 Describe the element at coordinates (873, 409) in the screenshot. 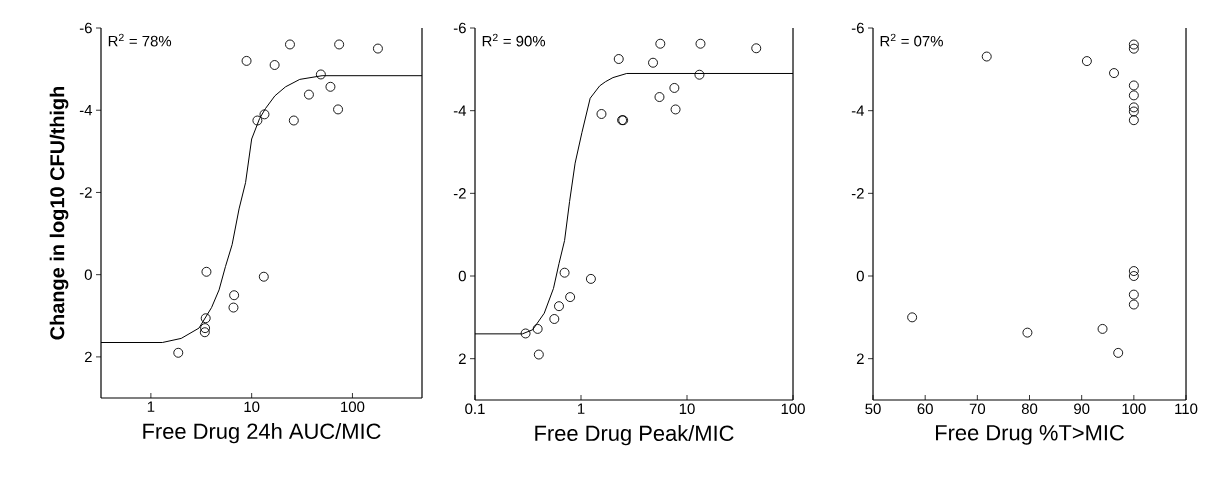

I see `x-tick-label: 50` at that location.